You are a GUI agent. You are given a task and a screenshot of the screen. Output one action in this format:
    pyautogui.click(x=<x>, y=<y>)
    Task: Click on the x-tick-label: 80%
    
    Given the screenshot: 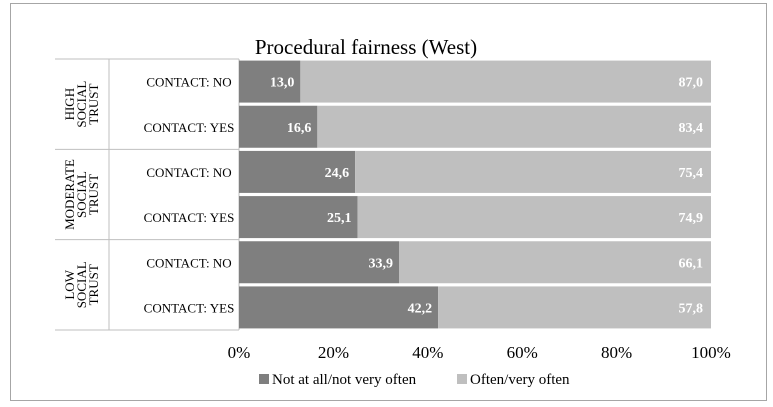 What is the action you would take?
    pyautogui.click(x=616, y=352)
    